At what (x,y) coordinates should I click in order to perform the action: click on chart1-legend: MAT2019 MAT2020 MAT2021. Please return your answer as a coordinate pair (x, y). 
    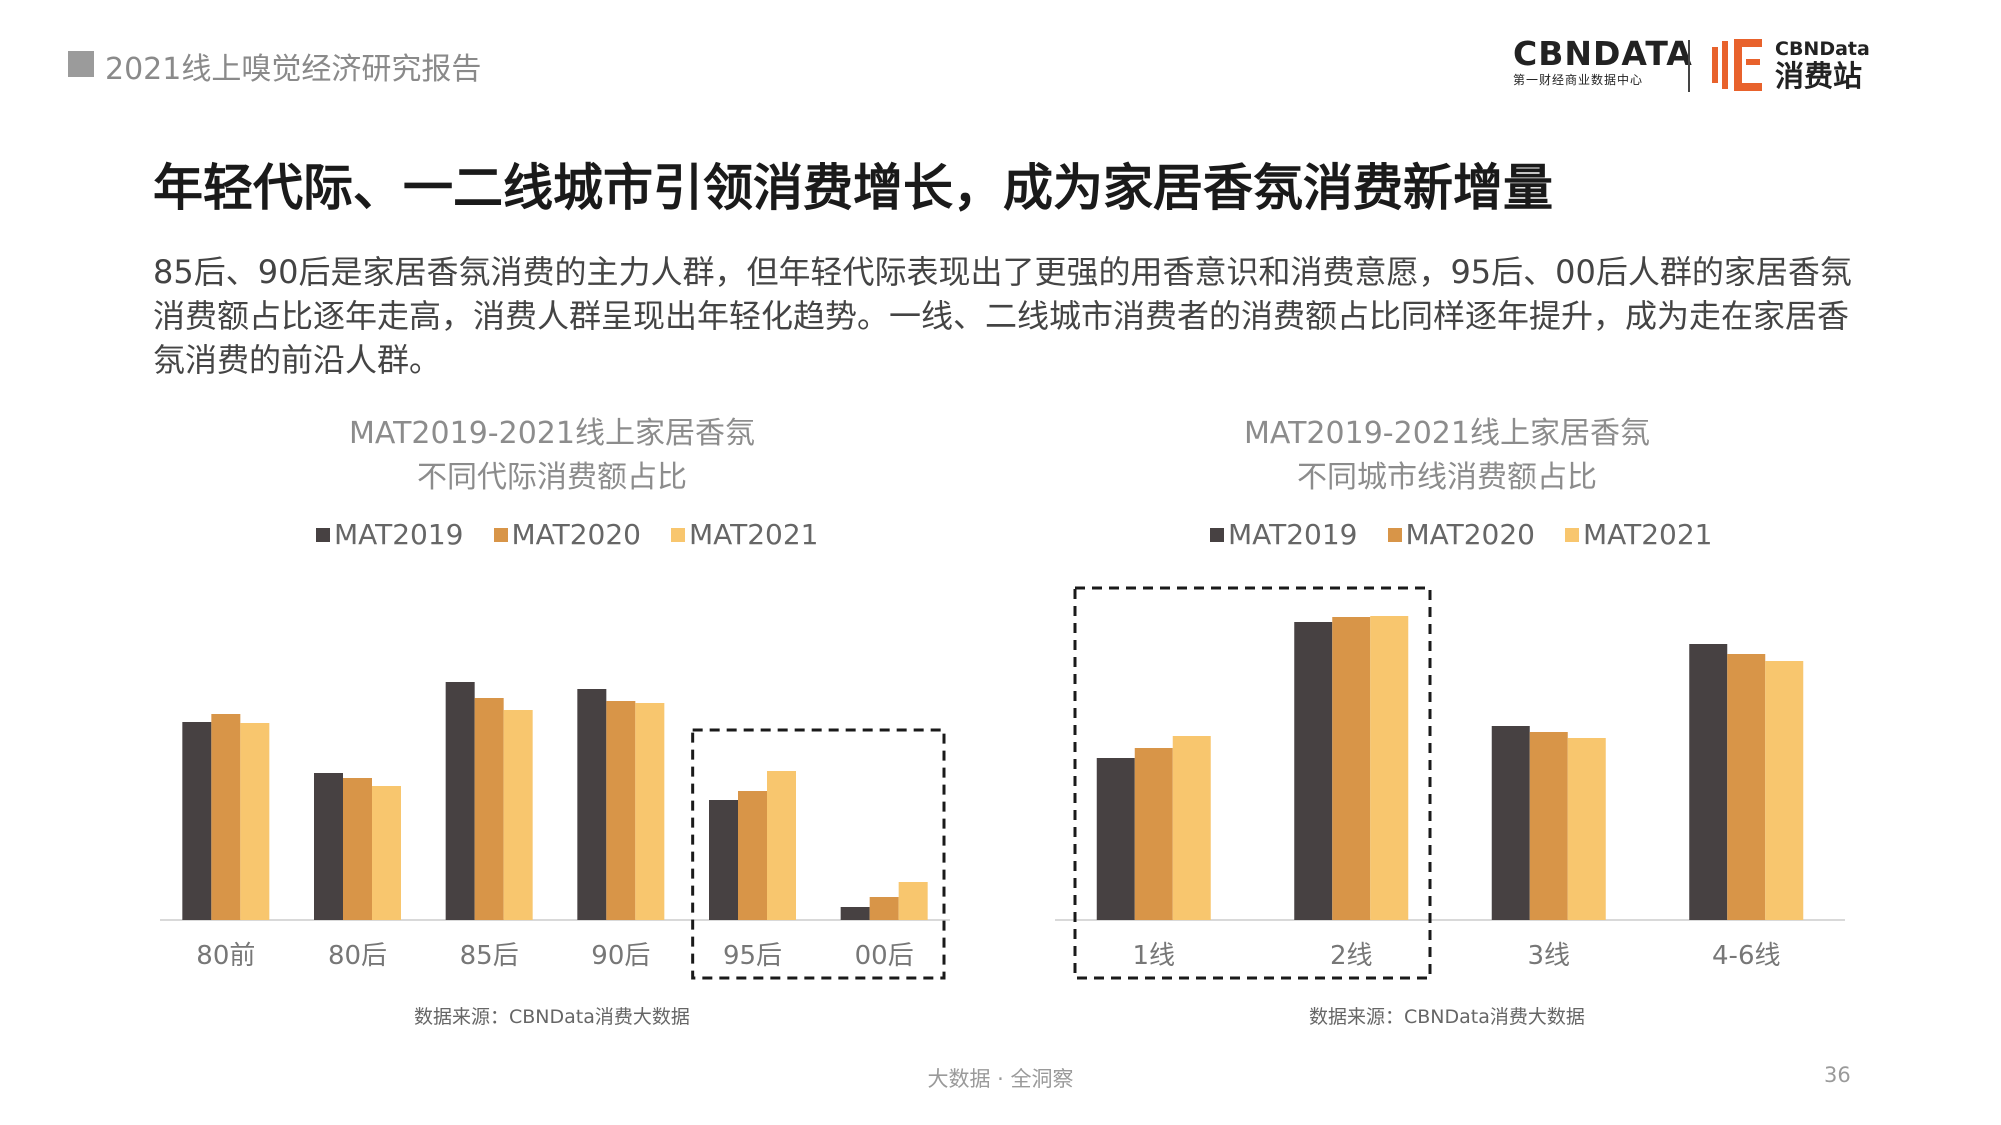
    Looking at the image, I should click on (582, 534).